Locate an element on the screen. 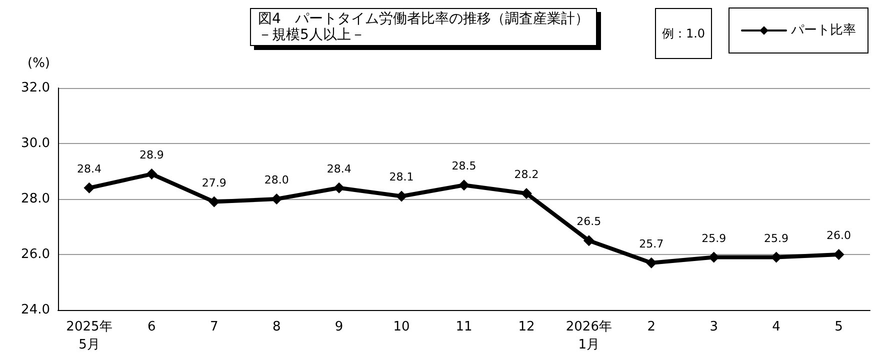 This screenshot has width=890, height=363. data-label: 27.9 is located at coordinates (214, 183).